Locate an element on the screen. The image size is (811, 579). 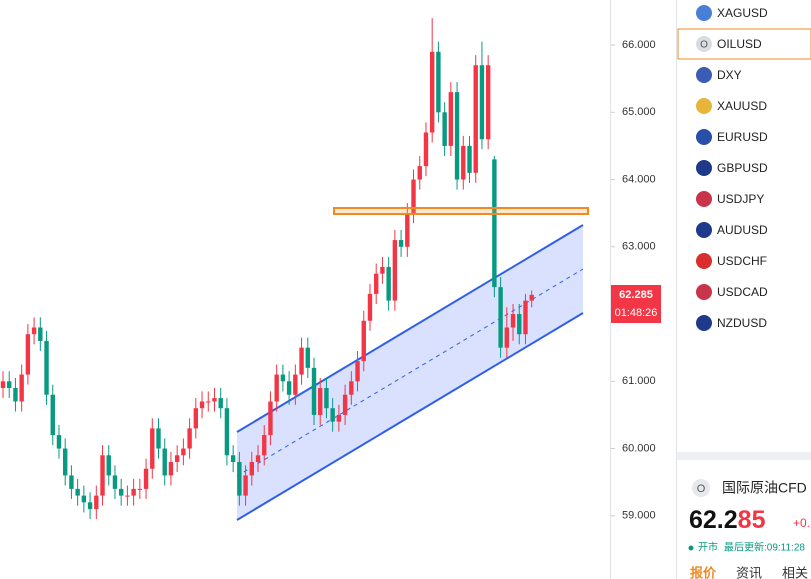
symbol-name: OILUSD is located at coordinates (739, 44).